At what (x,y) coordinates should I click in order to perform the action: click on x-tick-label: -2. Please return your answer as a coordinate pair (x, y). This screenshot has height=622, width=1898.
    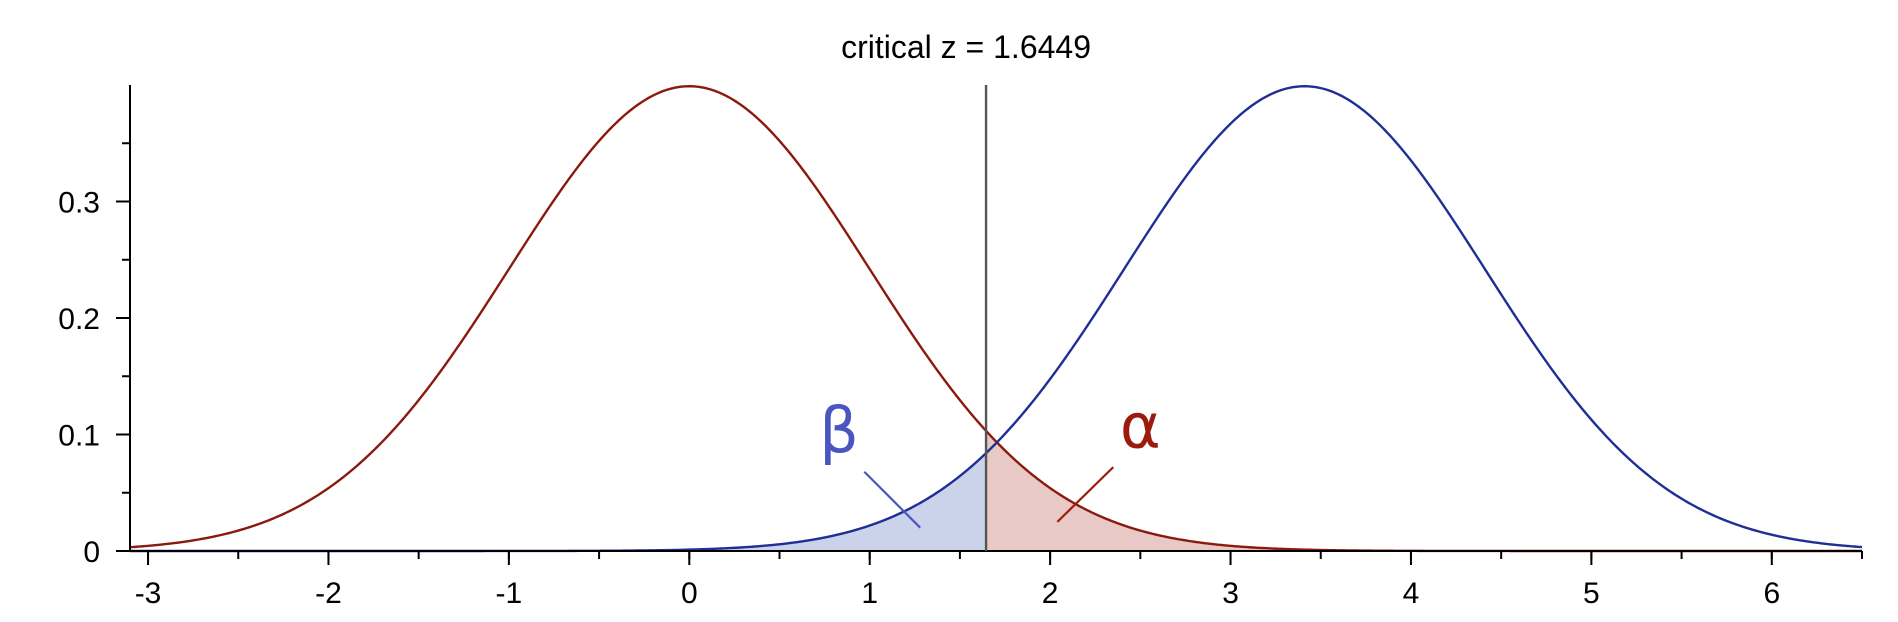
    Looking at the image, I should click on (328, 593).